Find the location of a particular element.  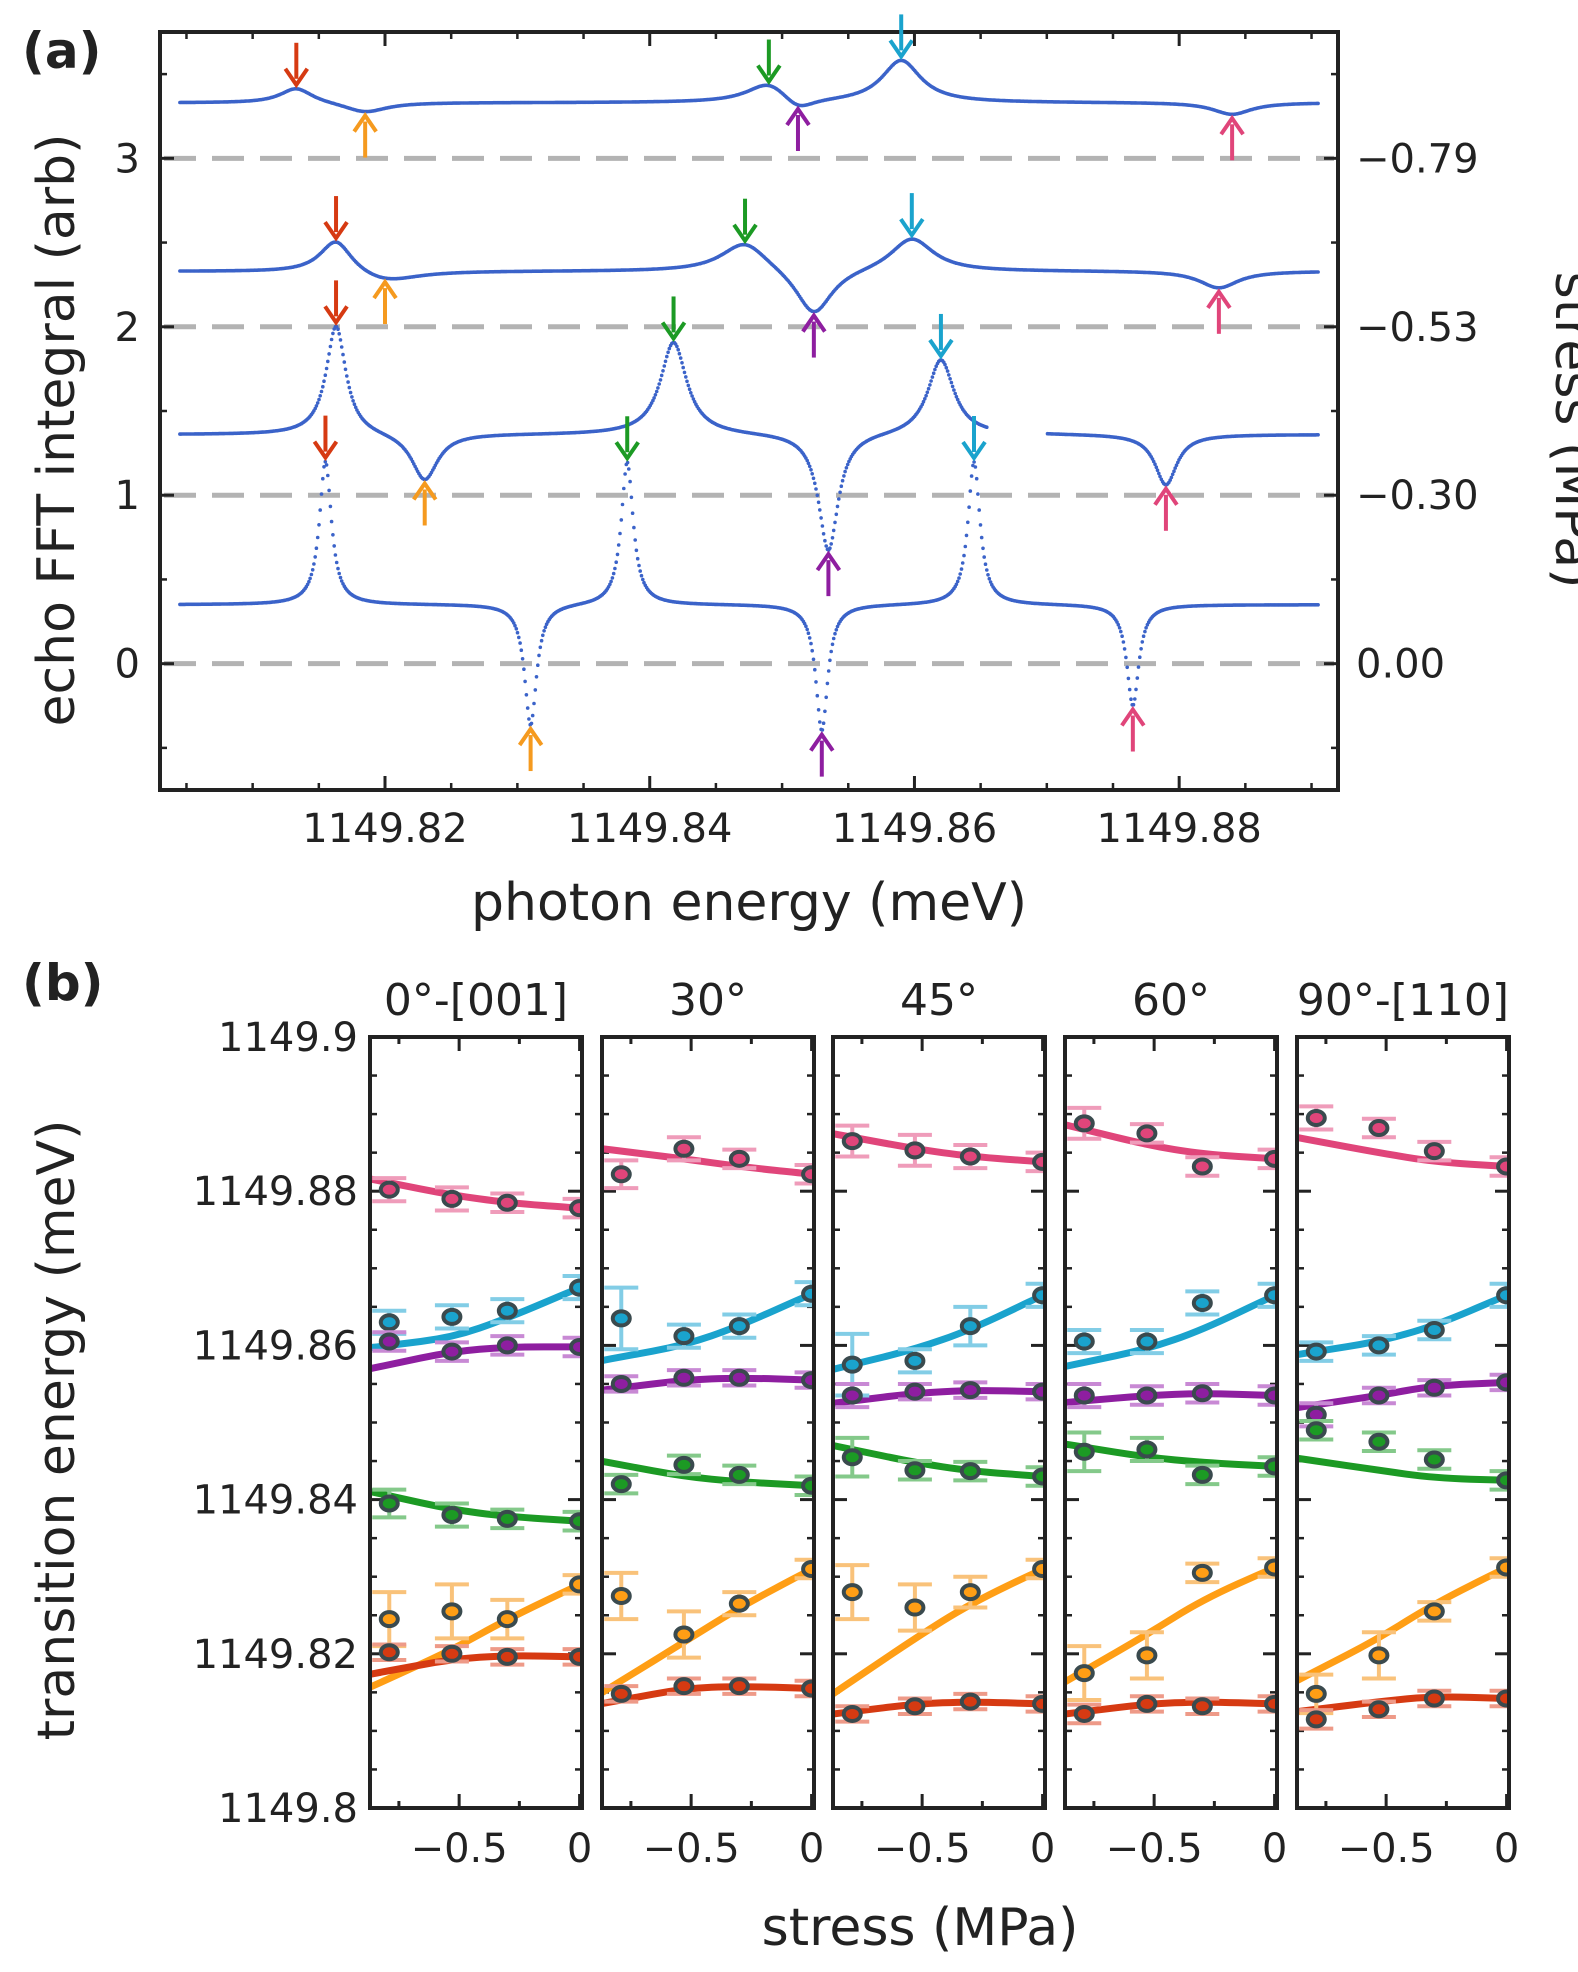

b-ytick-label: 1149.88 is located at coordinates (275, 1192).